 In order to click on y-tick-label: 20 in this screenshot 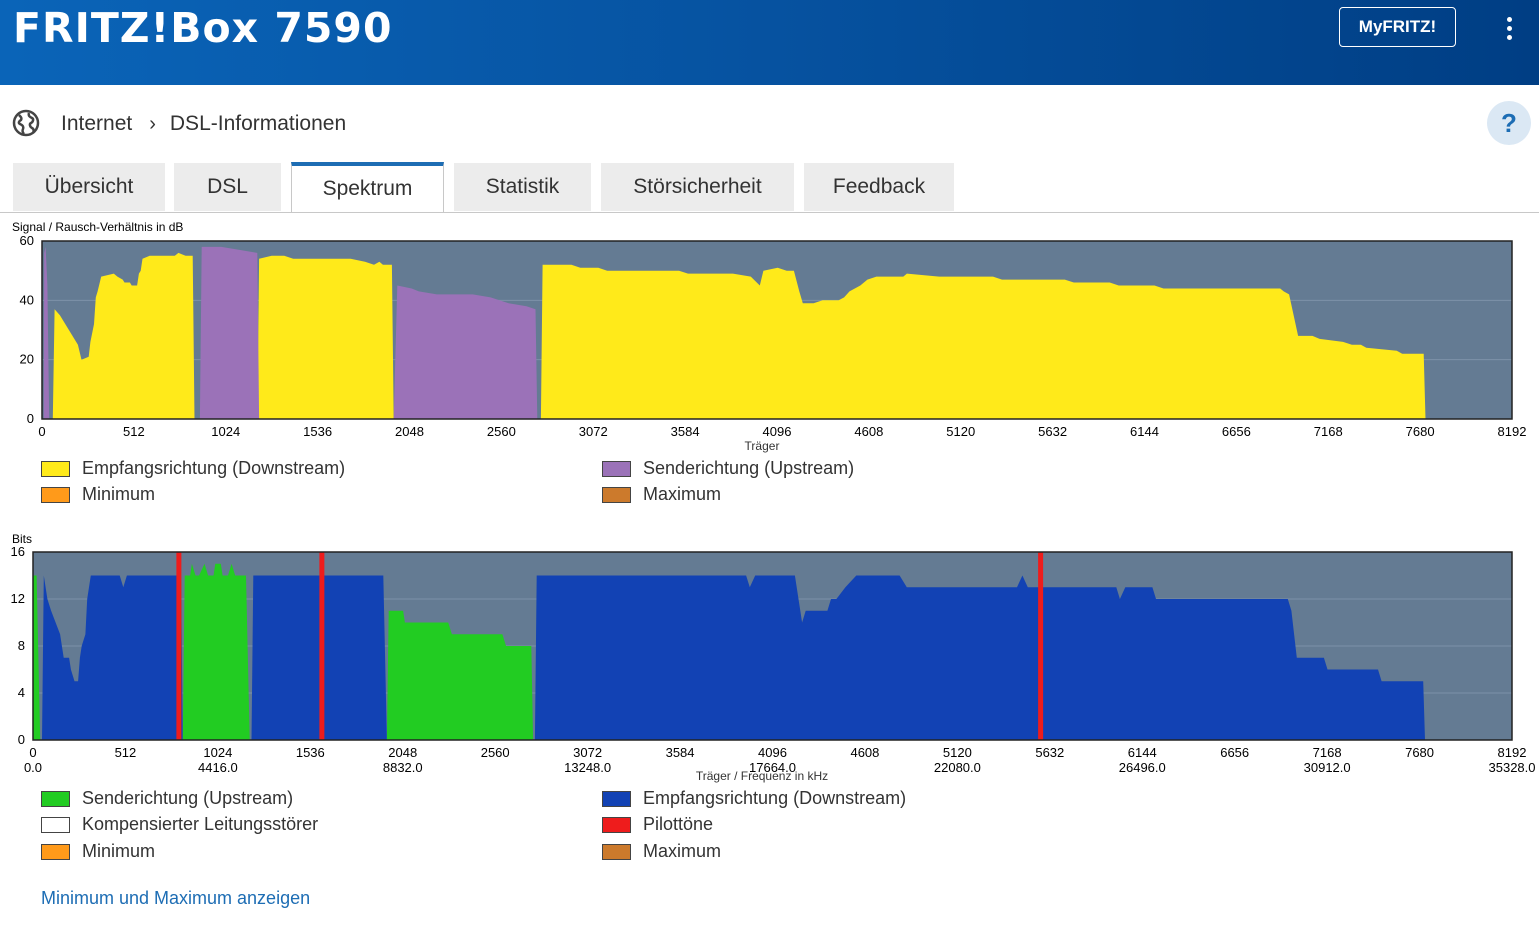, I will do `click(27, 359)`.